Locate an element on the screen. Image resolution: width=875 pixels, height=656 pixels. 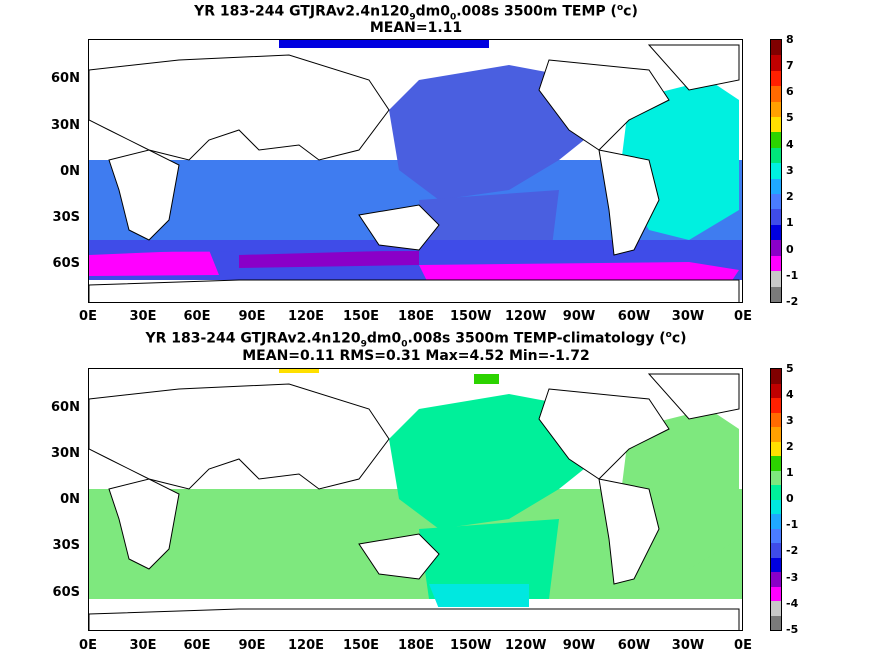
panel2-cb-label: -5 is located at coordinates (792, 629).